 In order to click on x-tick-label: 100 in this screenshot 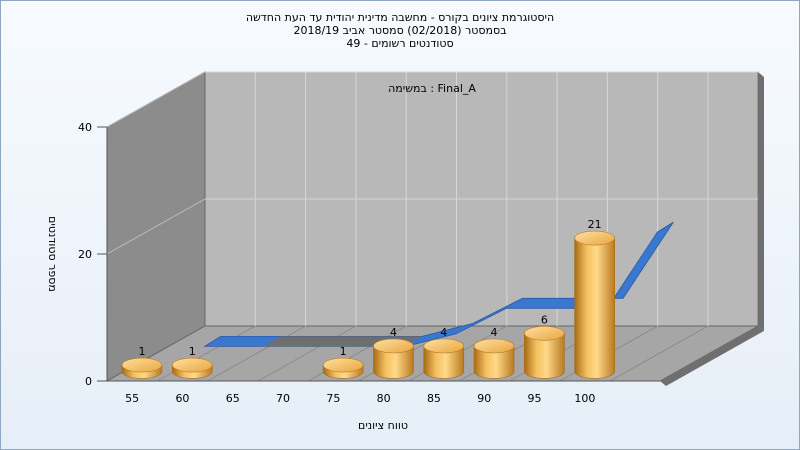, I will do `click(584, 398)`.